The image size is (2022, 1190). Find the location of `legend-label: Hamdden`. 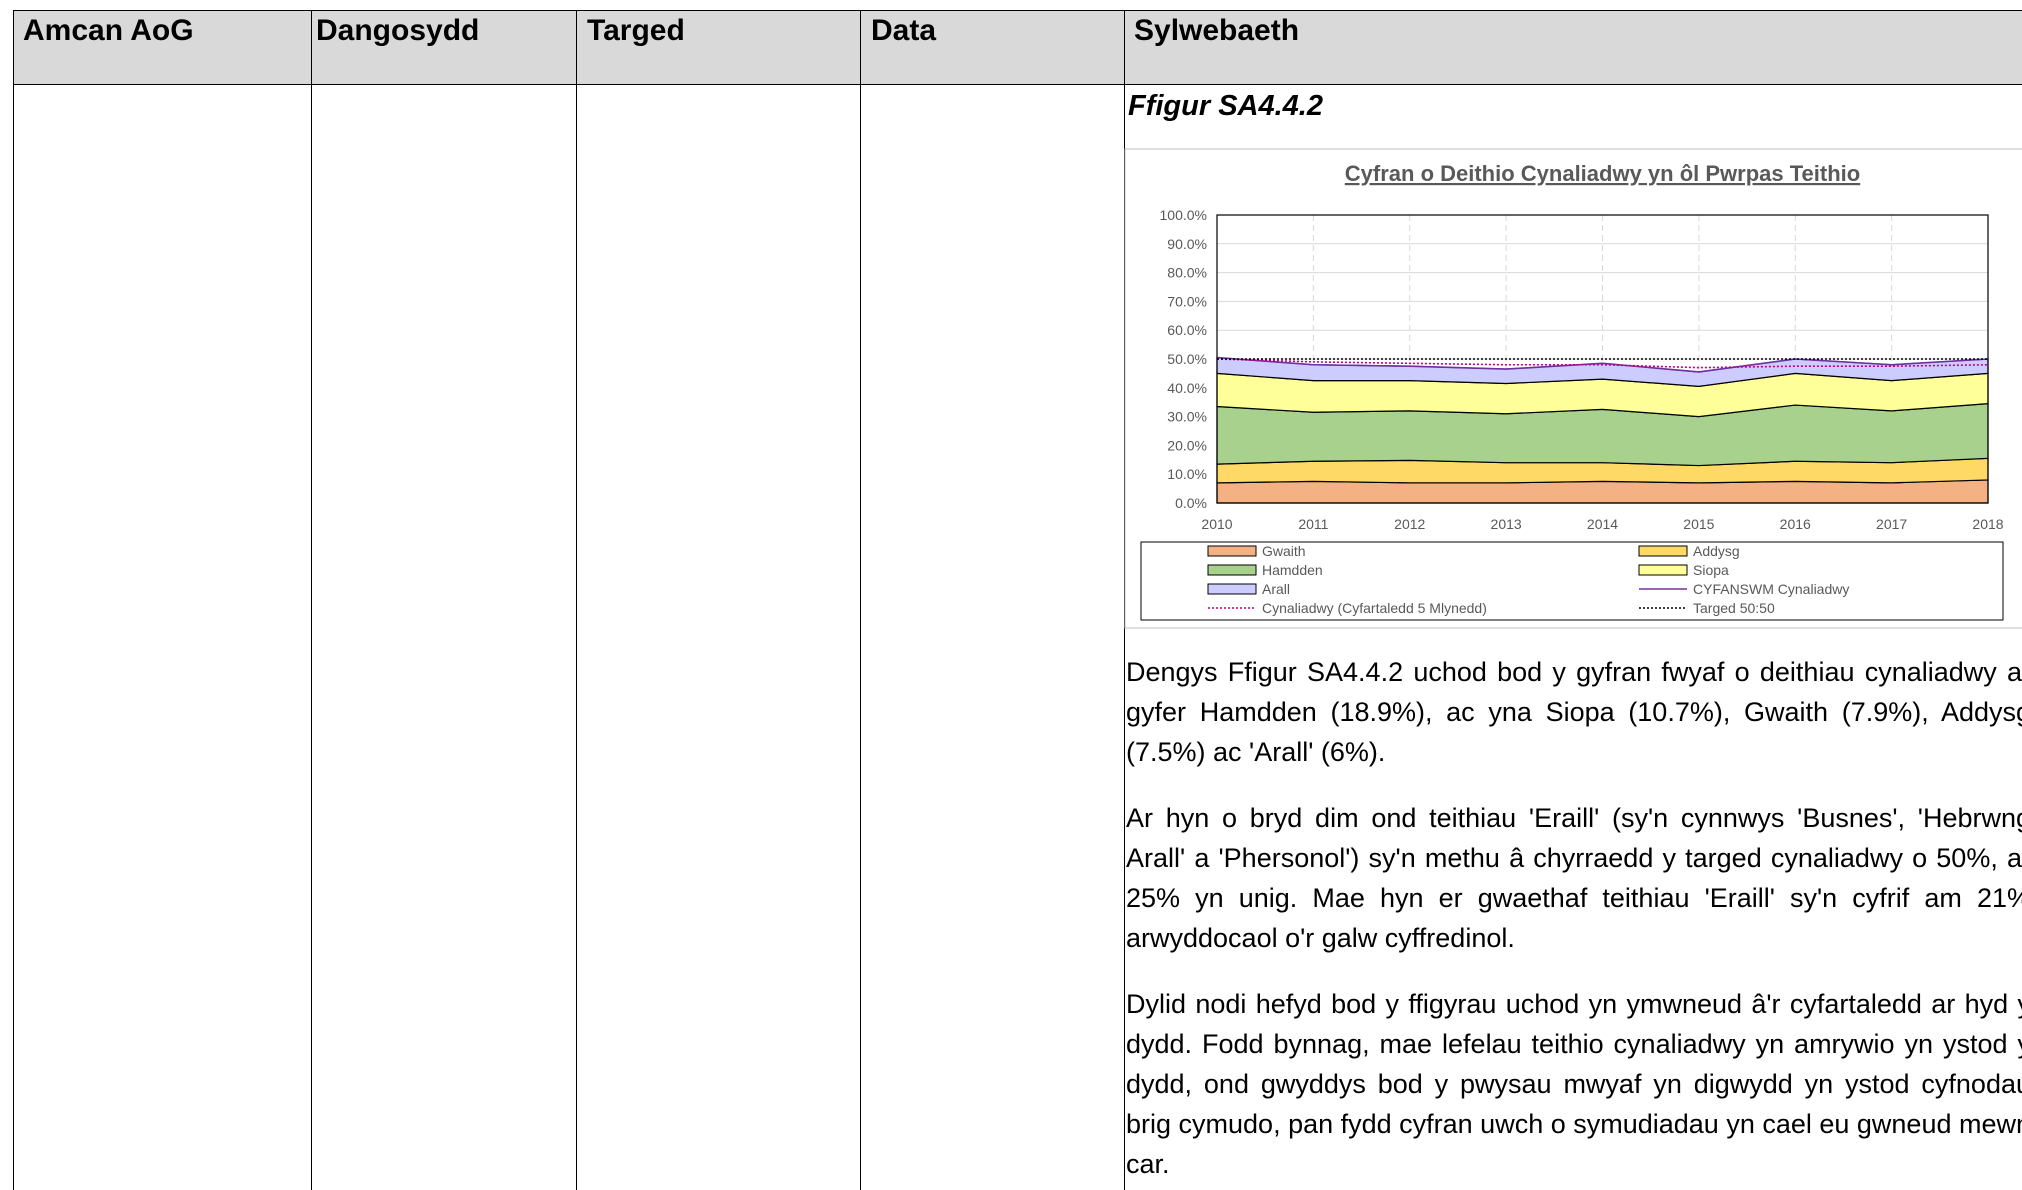

legend-label: Hamdden is located at coordinates (1292, 570).